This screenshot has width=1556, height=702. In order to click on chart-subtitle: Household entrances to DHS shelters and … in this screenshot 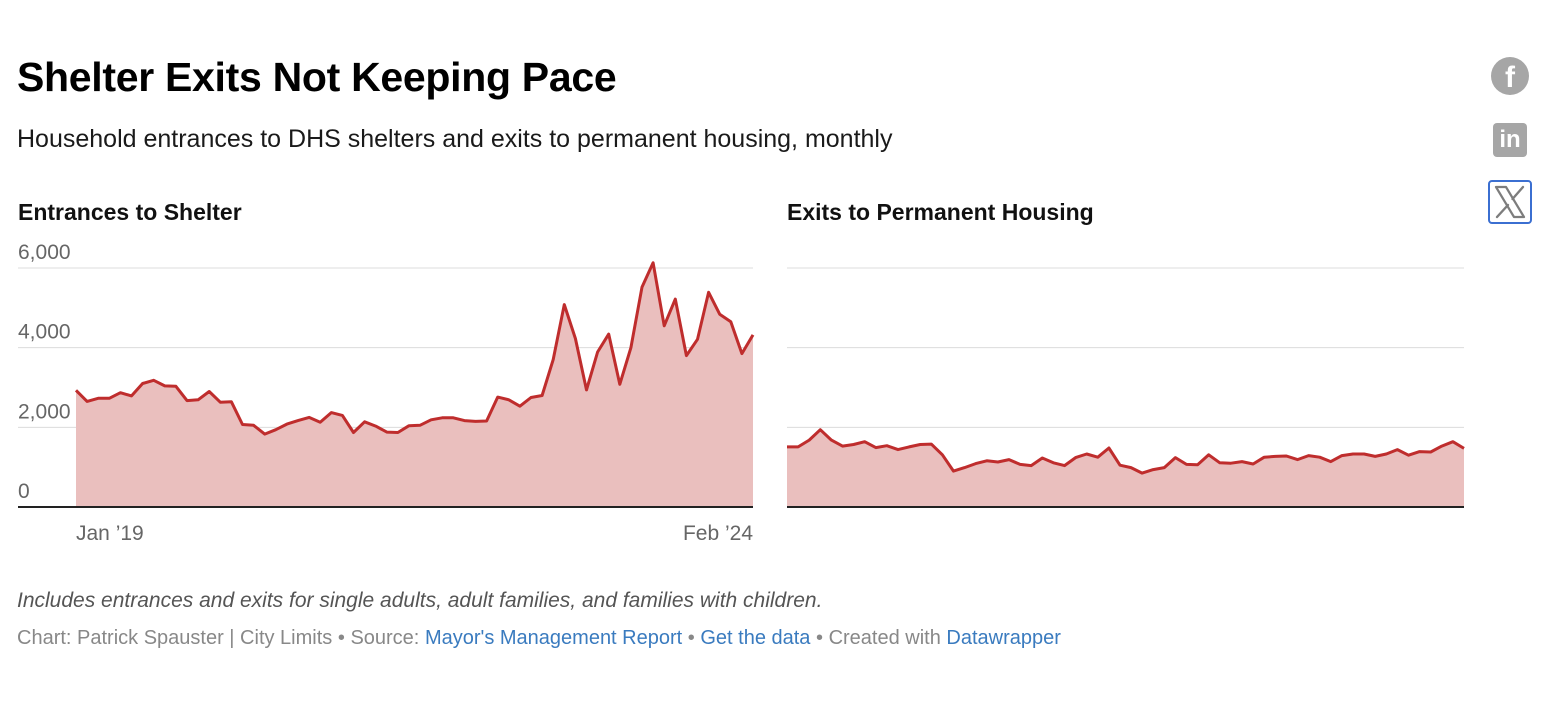, I will do `click(455, 139)`.